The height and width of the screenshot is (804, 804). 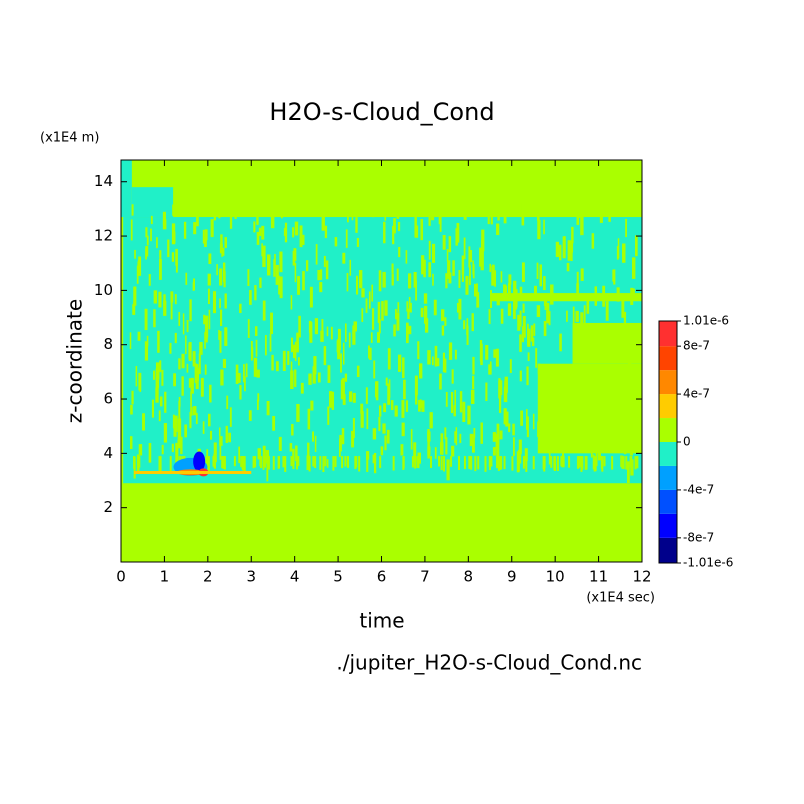 I want to click on x-tick-label: 10, so click(x=555, y=577).